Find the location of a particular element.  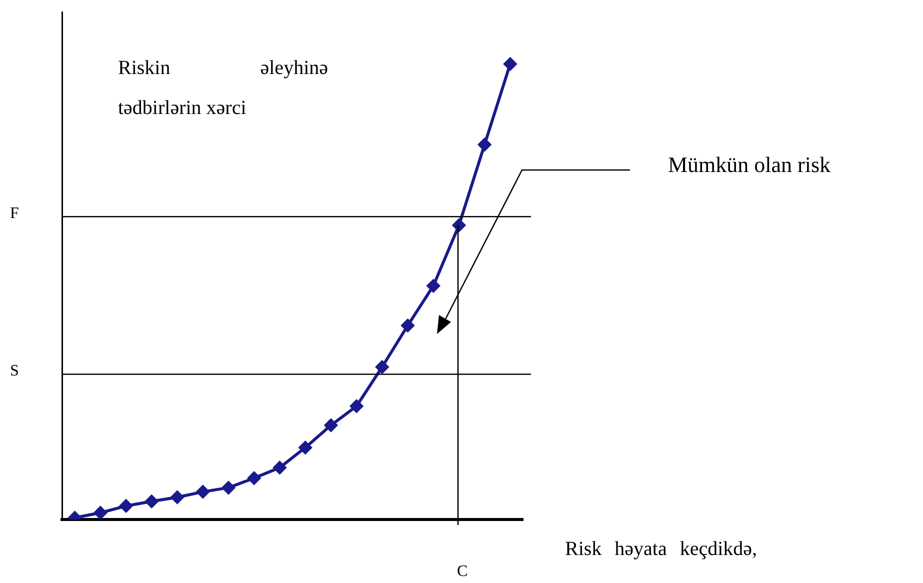

x-axis-title: Risk həyata keçdikdə, is located at coordinates (661, 549).